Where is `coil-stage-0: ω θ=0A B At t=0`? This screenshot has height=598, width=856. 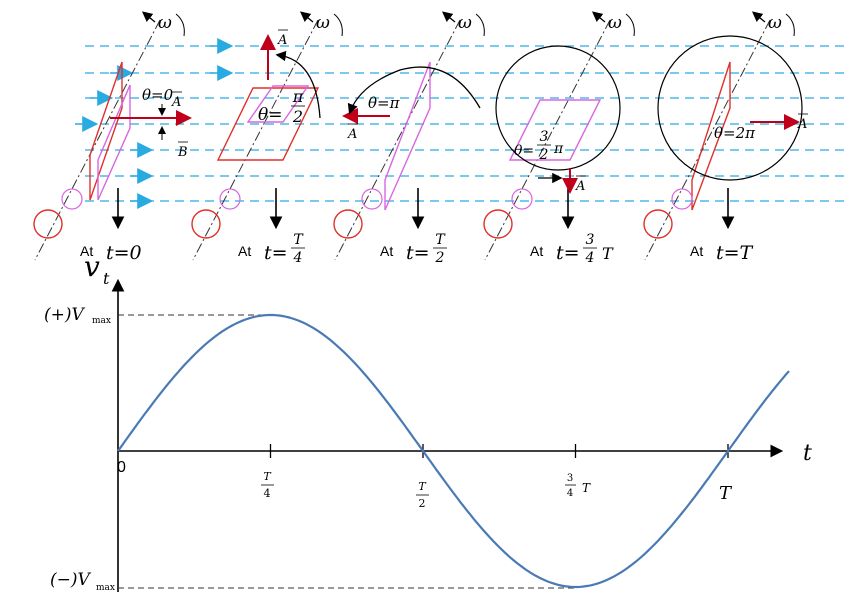 coil-stage-0: ω θ=0A B At t=0 is located at coordinates (112, 137).